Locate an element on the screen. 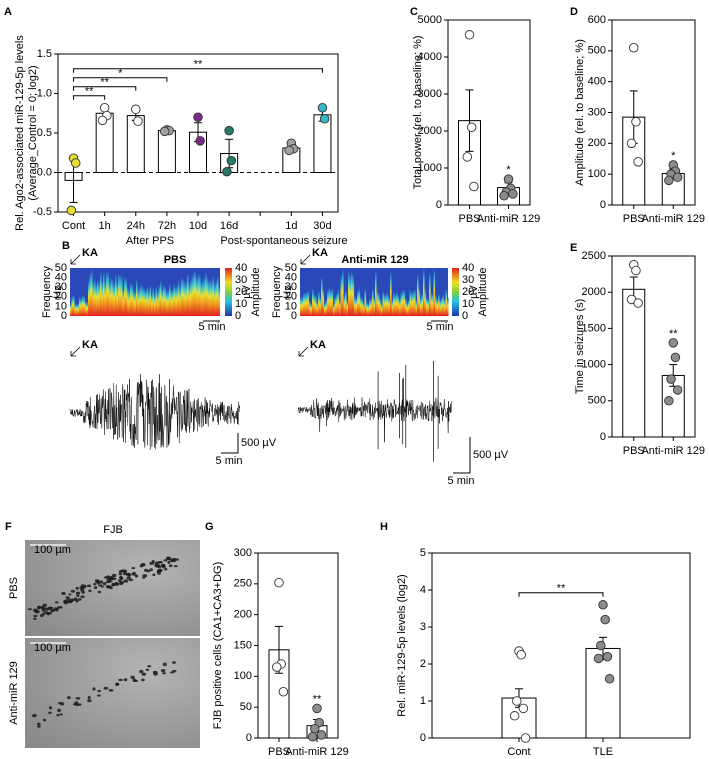 This screenshot has width=709, height=759. y-tick-label: 0 is located at coordinates (603, 437).